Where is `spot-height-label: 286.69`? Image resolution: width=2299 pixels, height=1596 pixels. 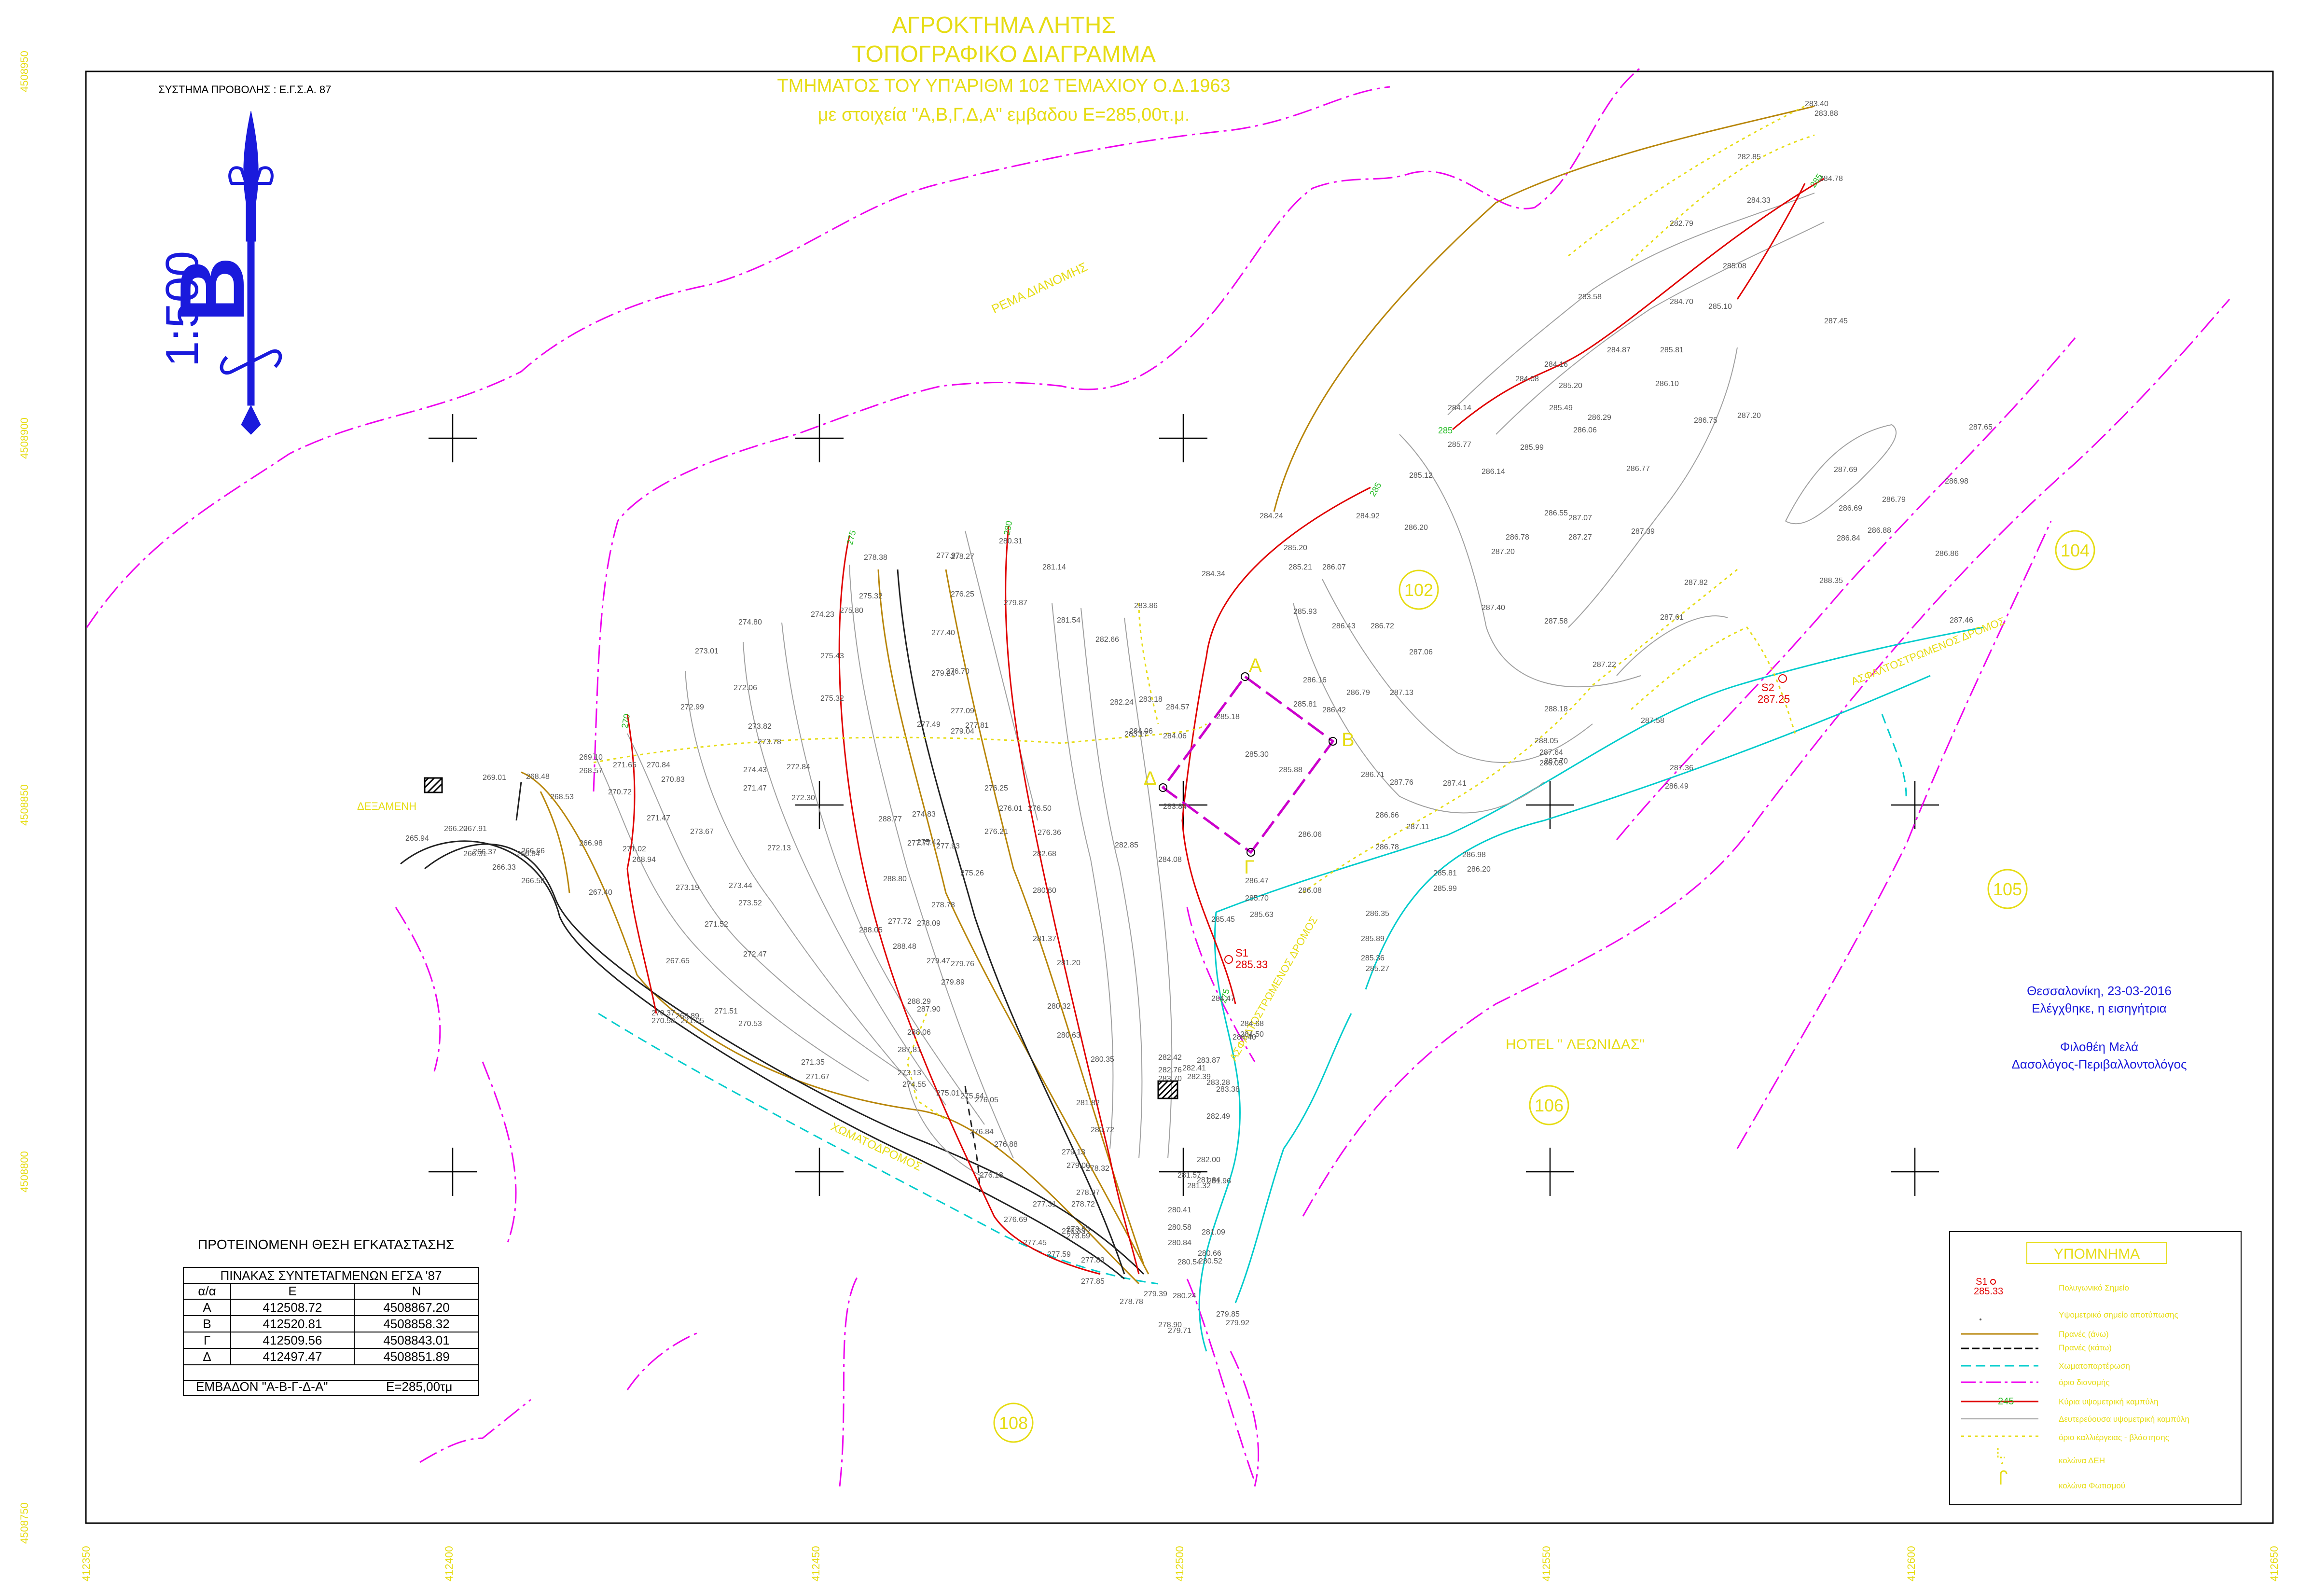
spot-height-label: 286.69 is located at coordinates (1850, 509).